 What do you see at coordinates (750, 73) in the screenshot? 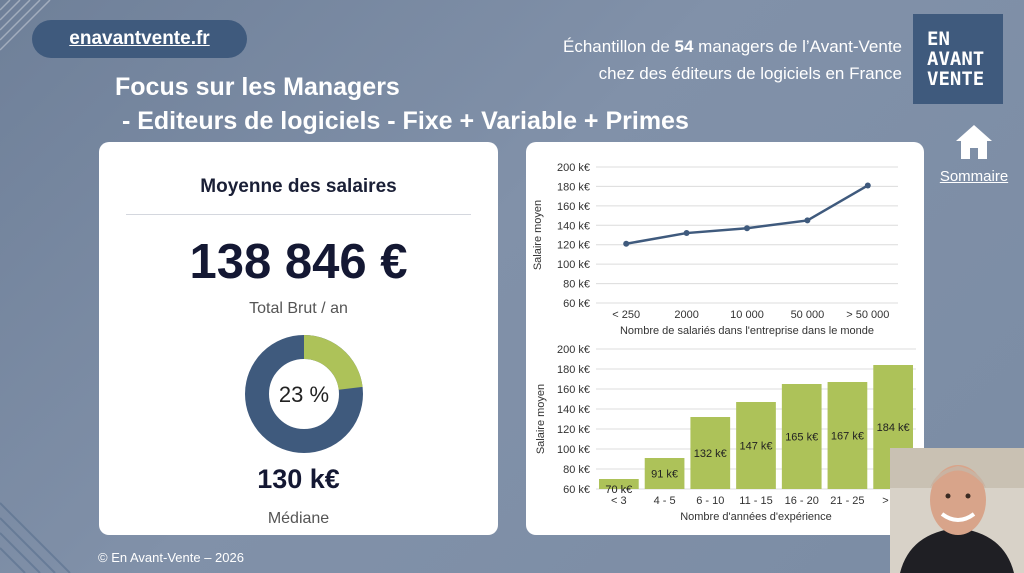
I see `sample-line2: chez des éditeurs de logiciels en France` at bounding box center [750, 73].